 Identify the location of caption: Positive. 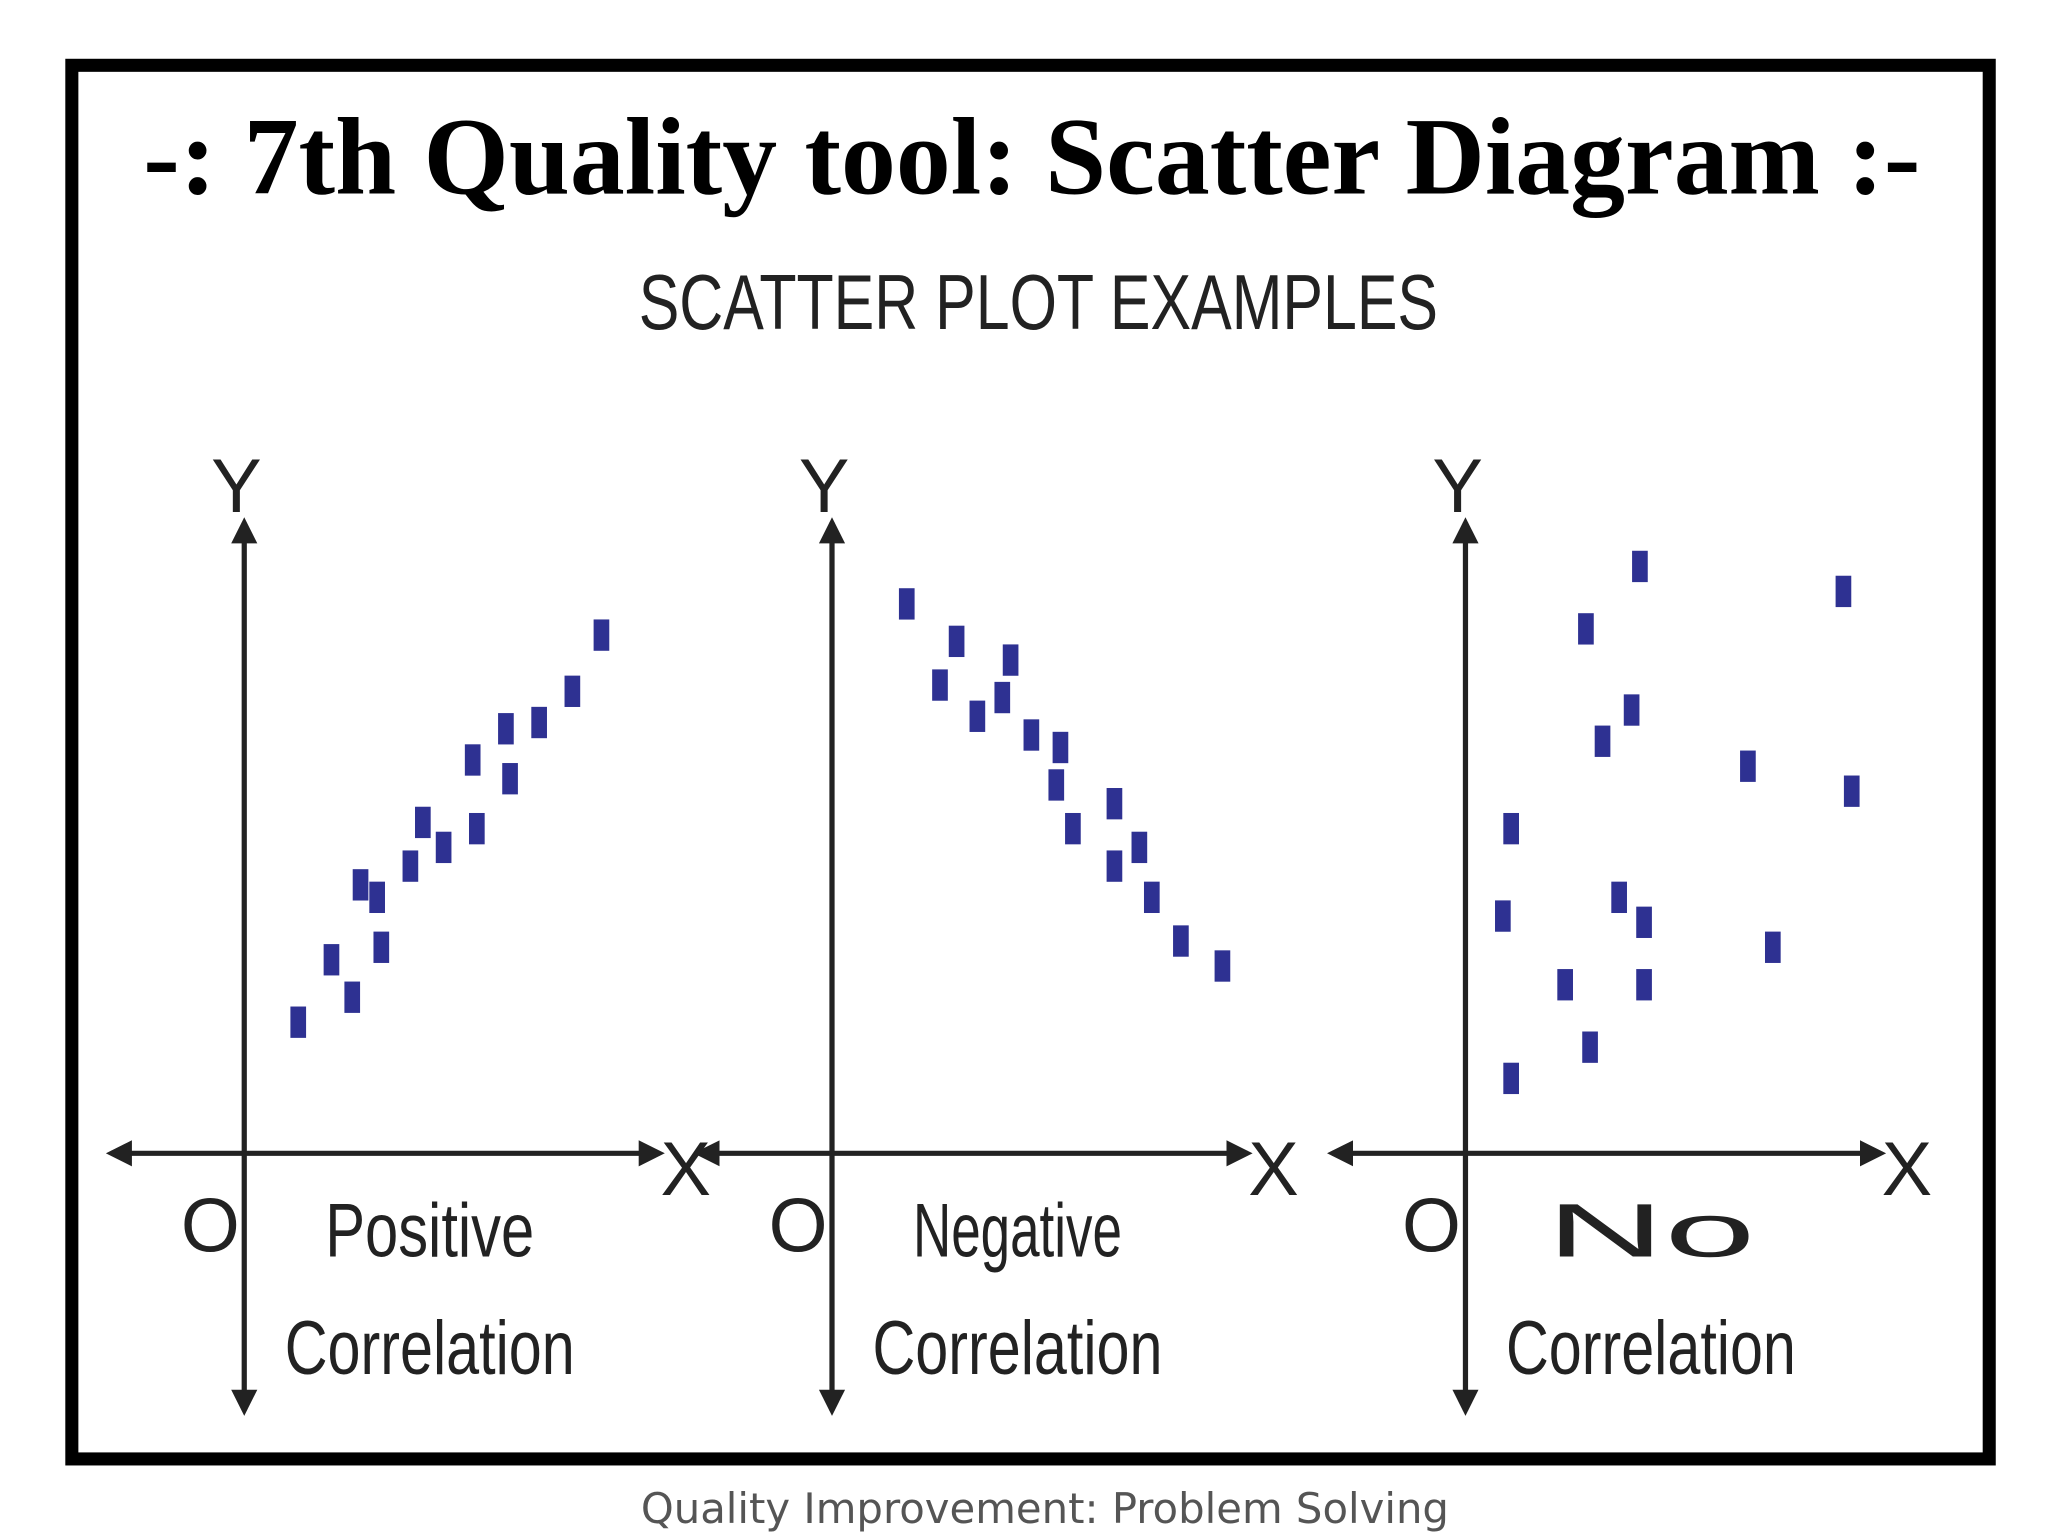
(429, 1230).